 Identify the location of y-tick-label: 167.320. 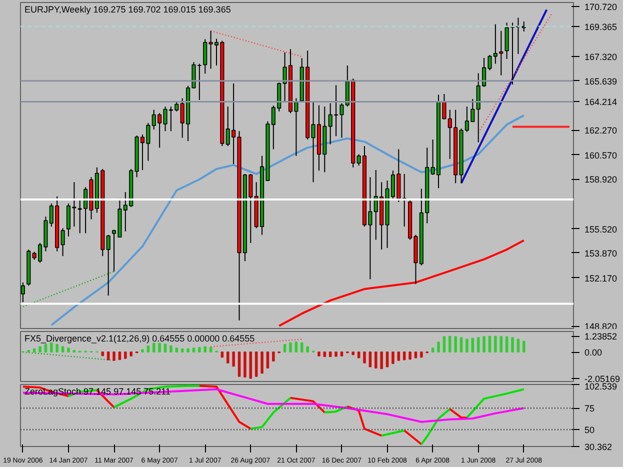
(601, 57).